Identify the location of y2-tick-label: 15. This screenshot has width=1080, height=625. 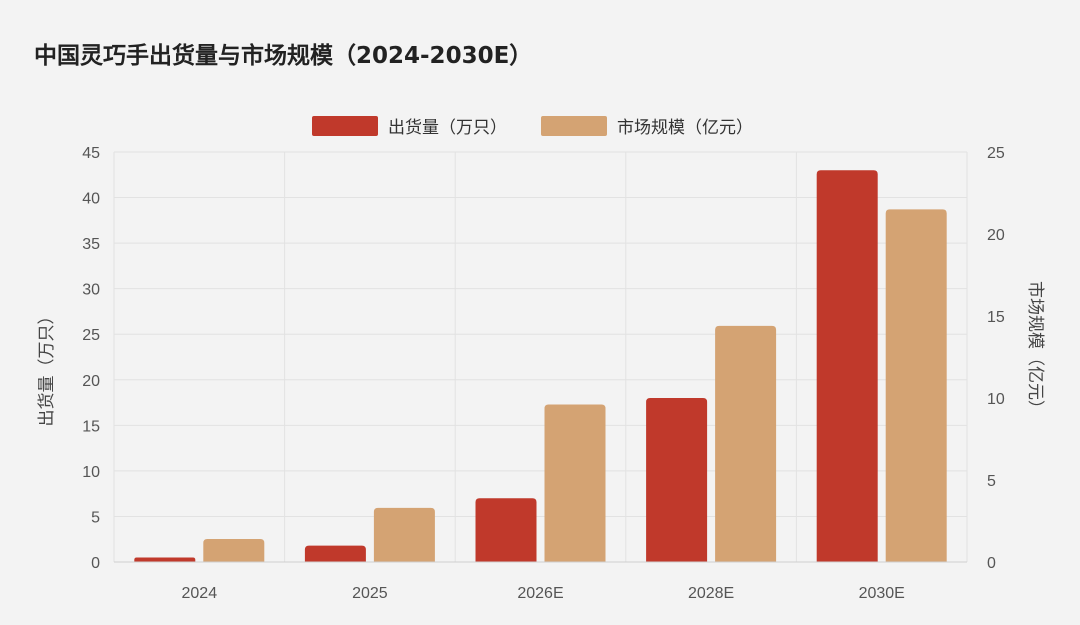
(996, 317).